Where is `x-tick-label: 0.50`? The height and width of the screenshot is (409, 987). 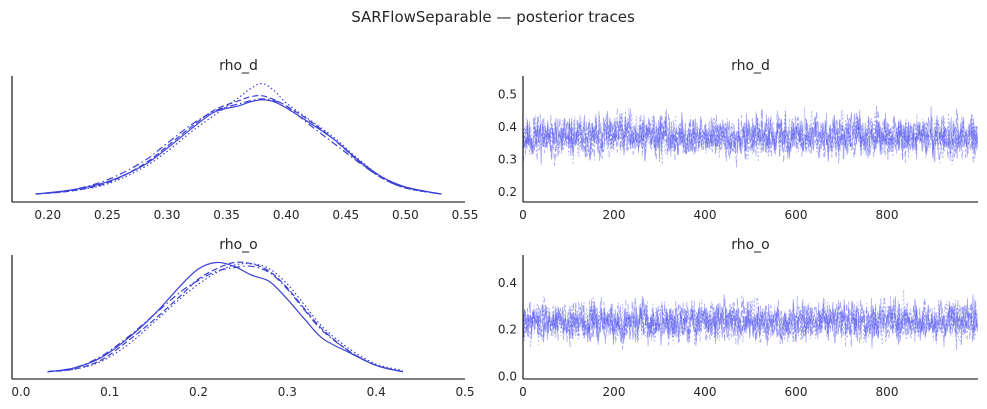
x-tick-label: 0.50 is located at coordinates (405, 215).